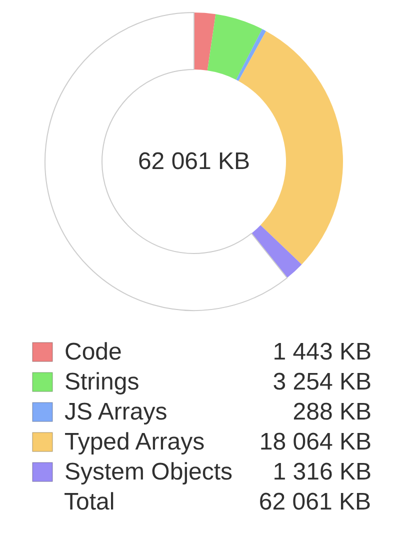 This screenshot has width=402, height=544. Describe the element at coordinates (315, 442) in the screenshot. I see `data-label: 18 064 KB` at that location.